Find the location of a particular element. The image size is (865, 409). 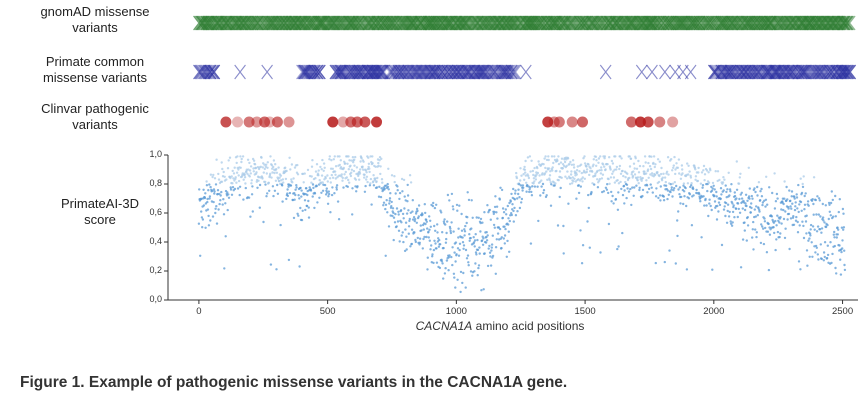

clinvar-variant-dot is located at coordinates (265, 122).